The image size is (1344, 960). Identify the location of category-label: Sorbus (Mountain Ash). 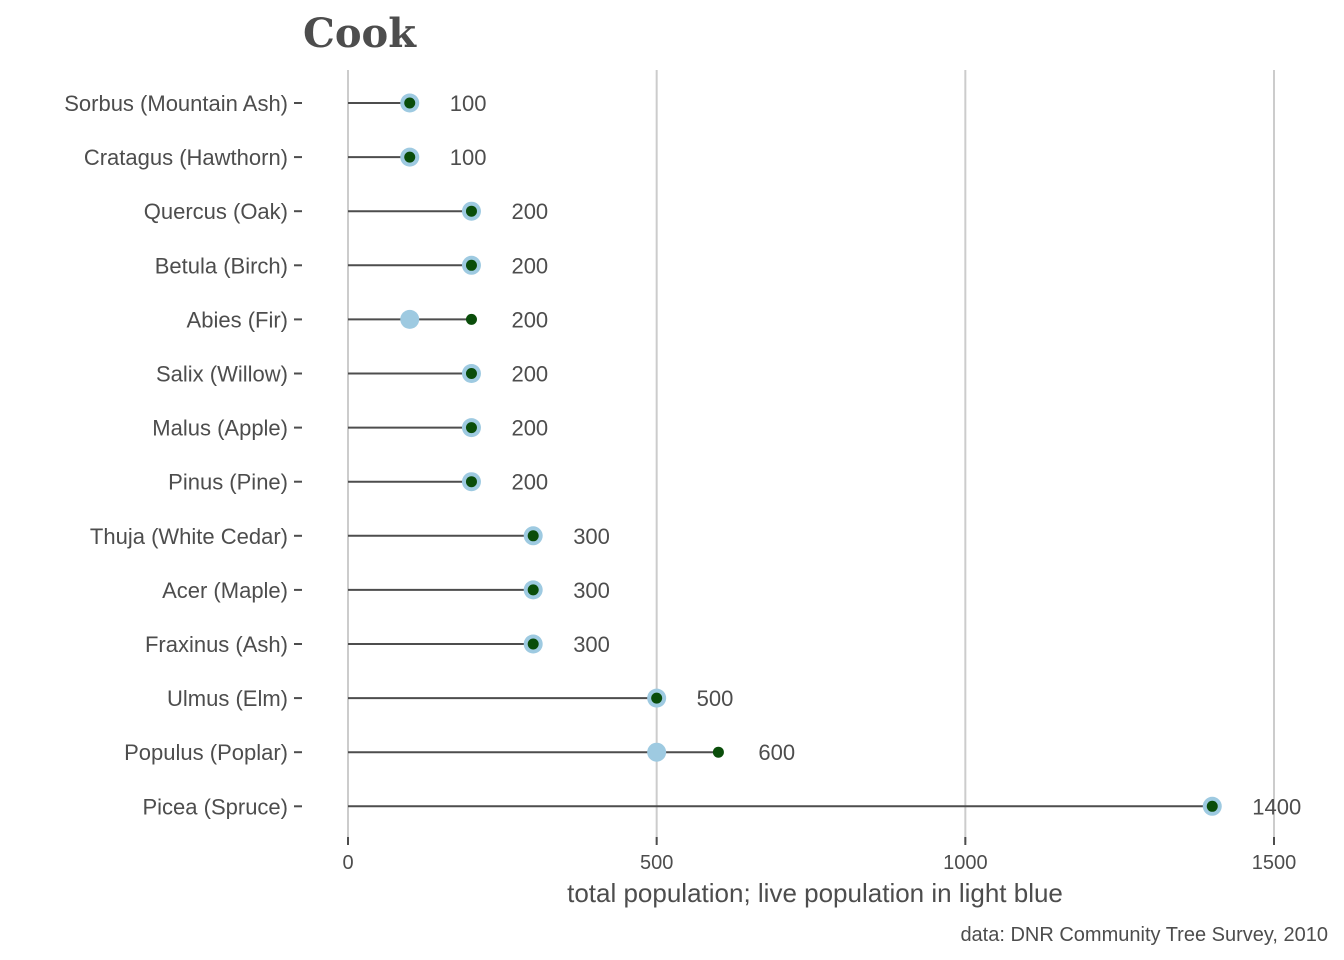
(176, 103).